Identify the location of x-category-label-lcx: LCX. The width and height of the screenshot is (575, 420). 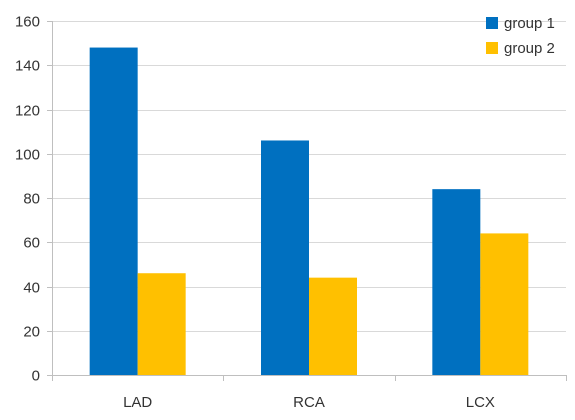
(480, 402).